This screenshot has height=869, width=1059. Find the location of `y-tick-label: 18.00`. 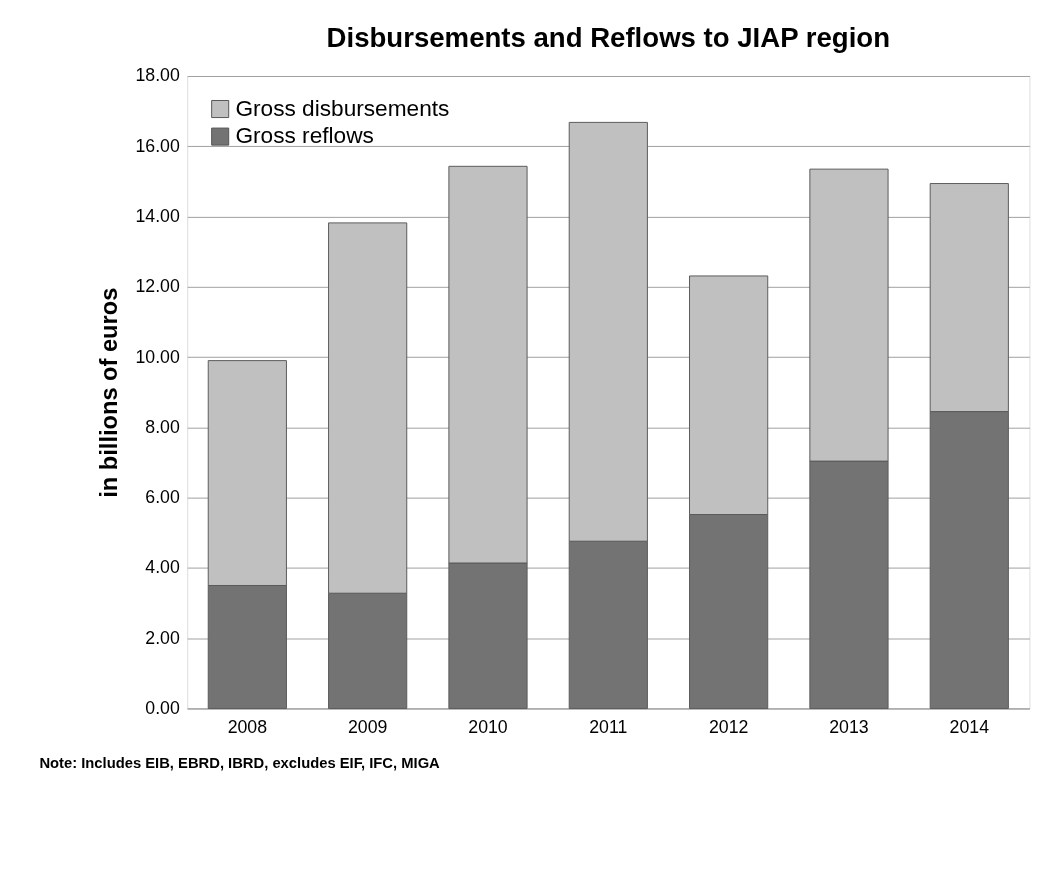

y-tick-label: 18.00 is located at coordinates (157, 75).